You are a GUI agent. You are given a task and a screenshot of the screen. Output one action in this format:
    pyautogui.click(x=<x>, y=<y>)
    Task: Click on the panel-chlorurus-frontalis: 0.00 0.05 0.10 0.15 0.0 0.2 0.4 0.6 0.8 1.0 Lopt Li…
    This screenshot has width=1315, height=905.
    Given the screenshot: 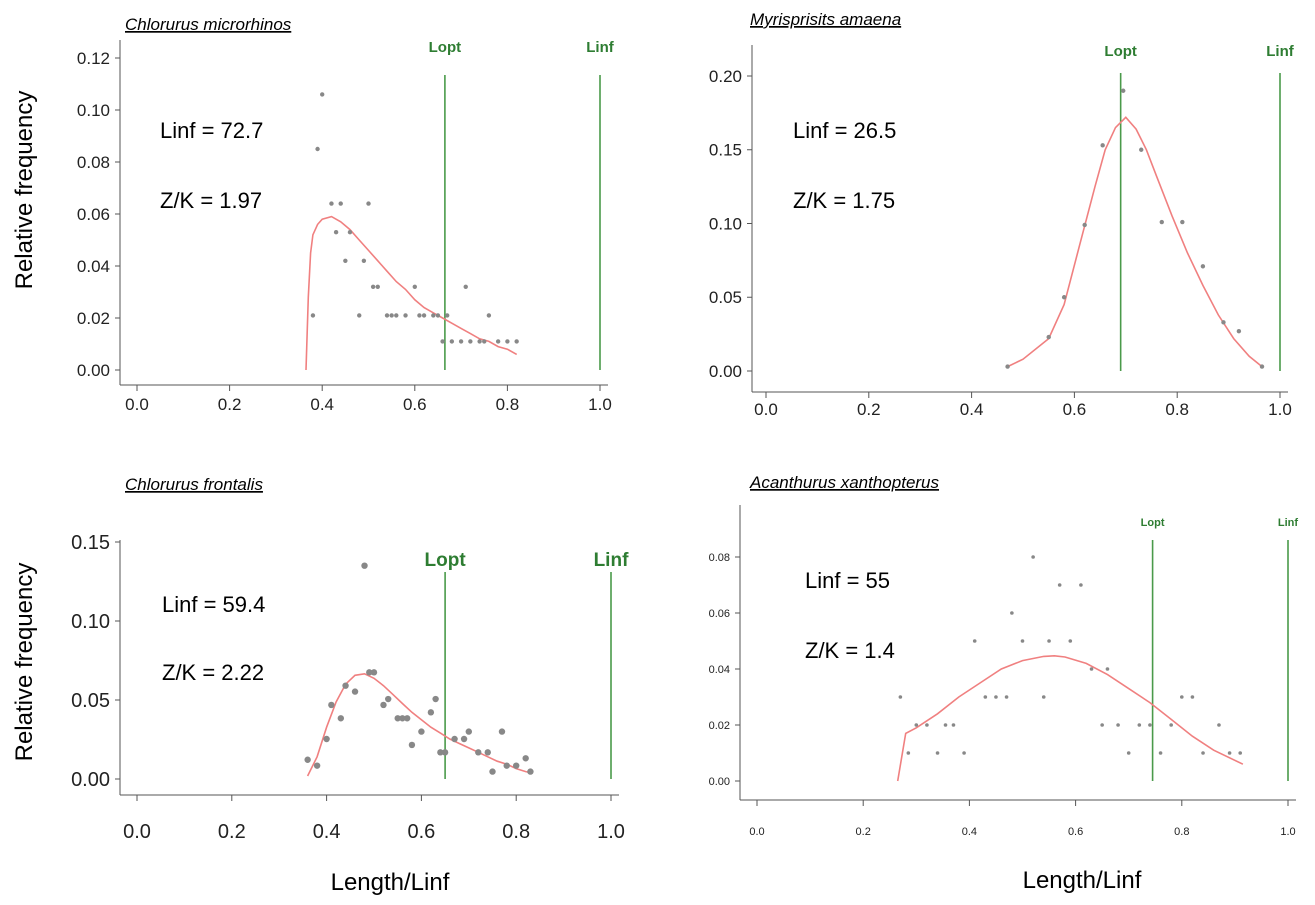 What is the action you would take?
    pyautogui.click(x=350, y=687)
    